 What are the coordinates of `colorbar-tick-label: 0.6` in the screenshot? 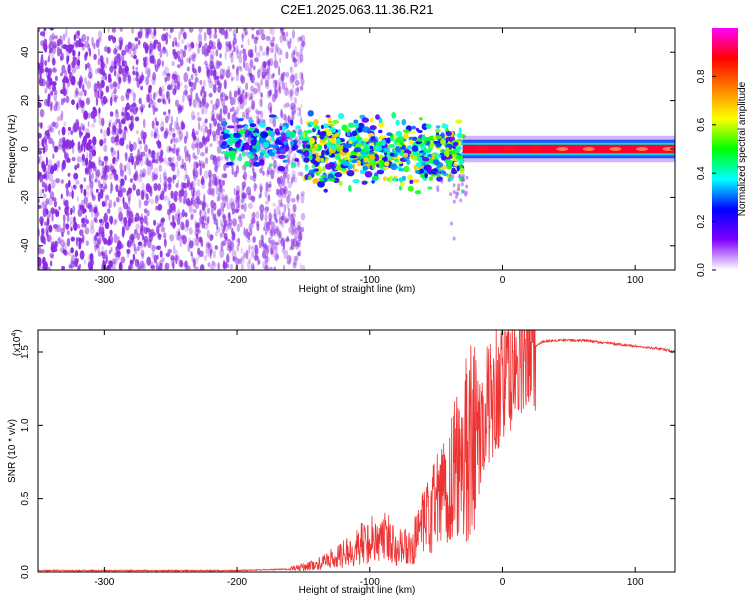 It's located at (701, 124).